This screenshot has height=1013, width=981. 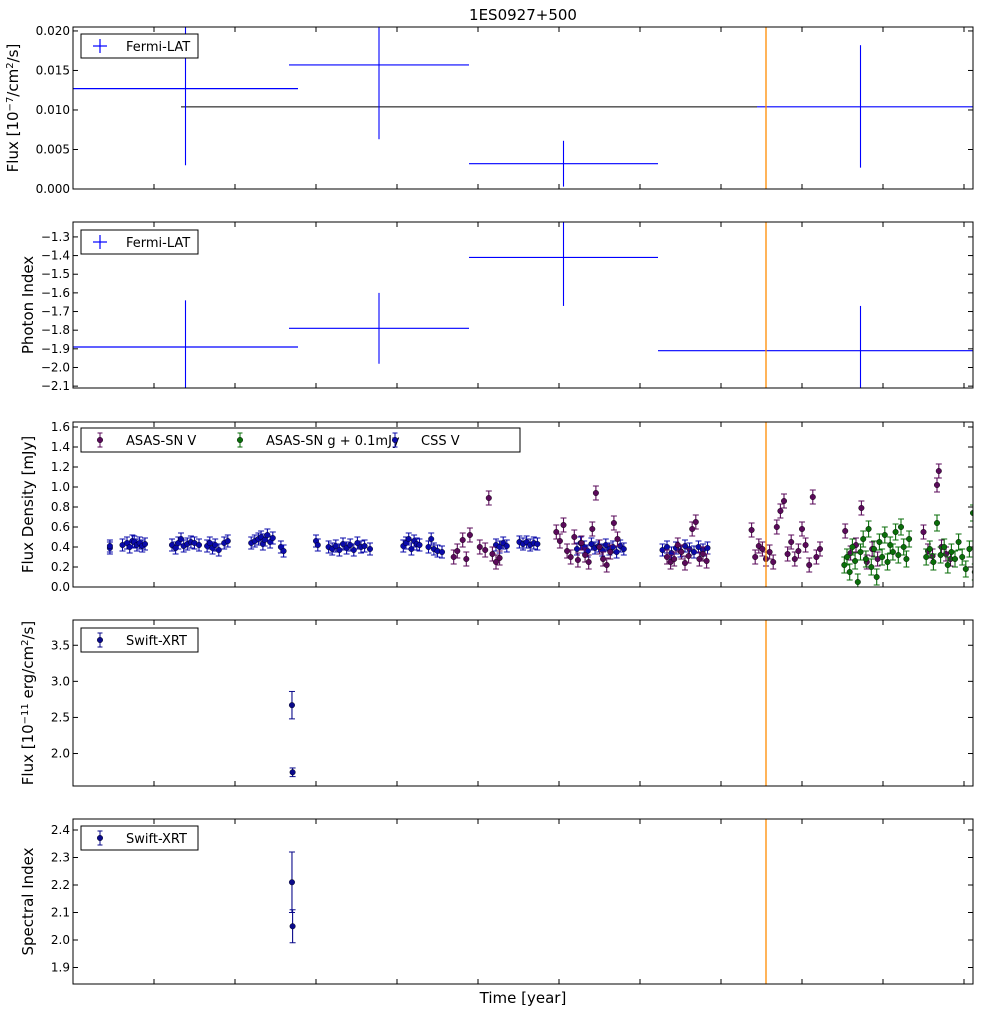 I want to click on y-axis-label: Flux [10−11 erg/cm2/s], so click(x=28, y=703).